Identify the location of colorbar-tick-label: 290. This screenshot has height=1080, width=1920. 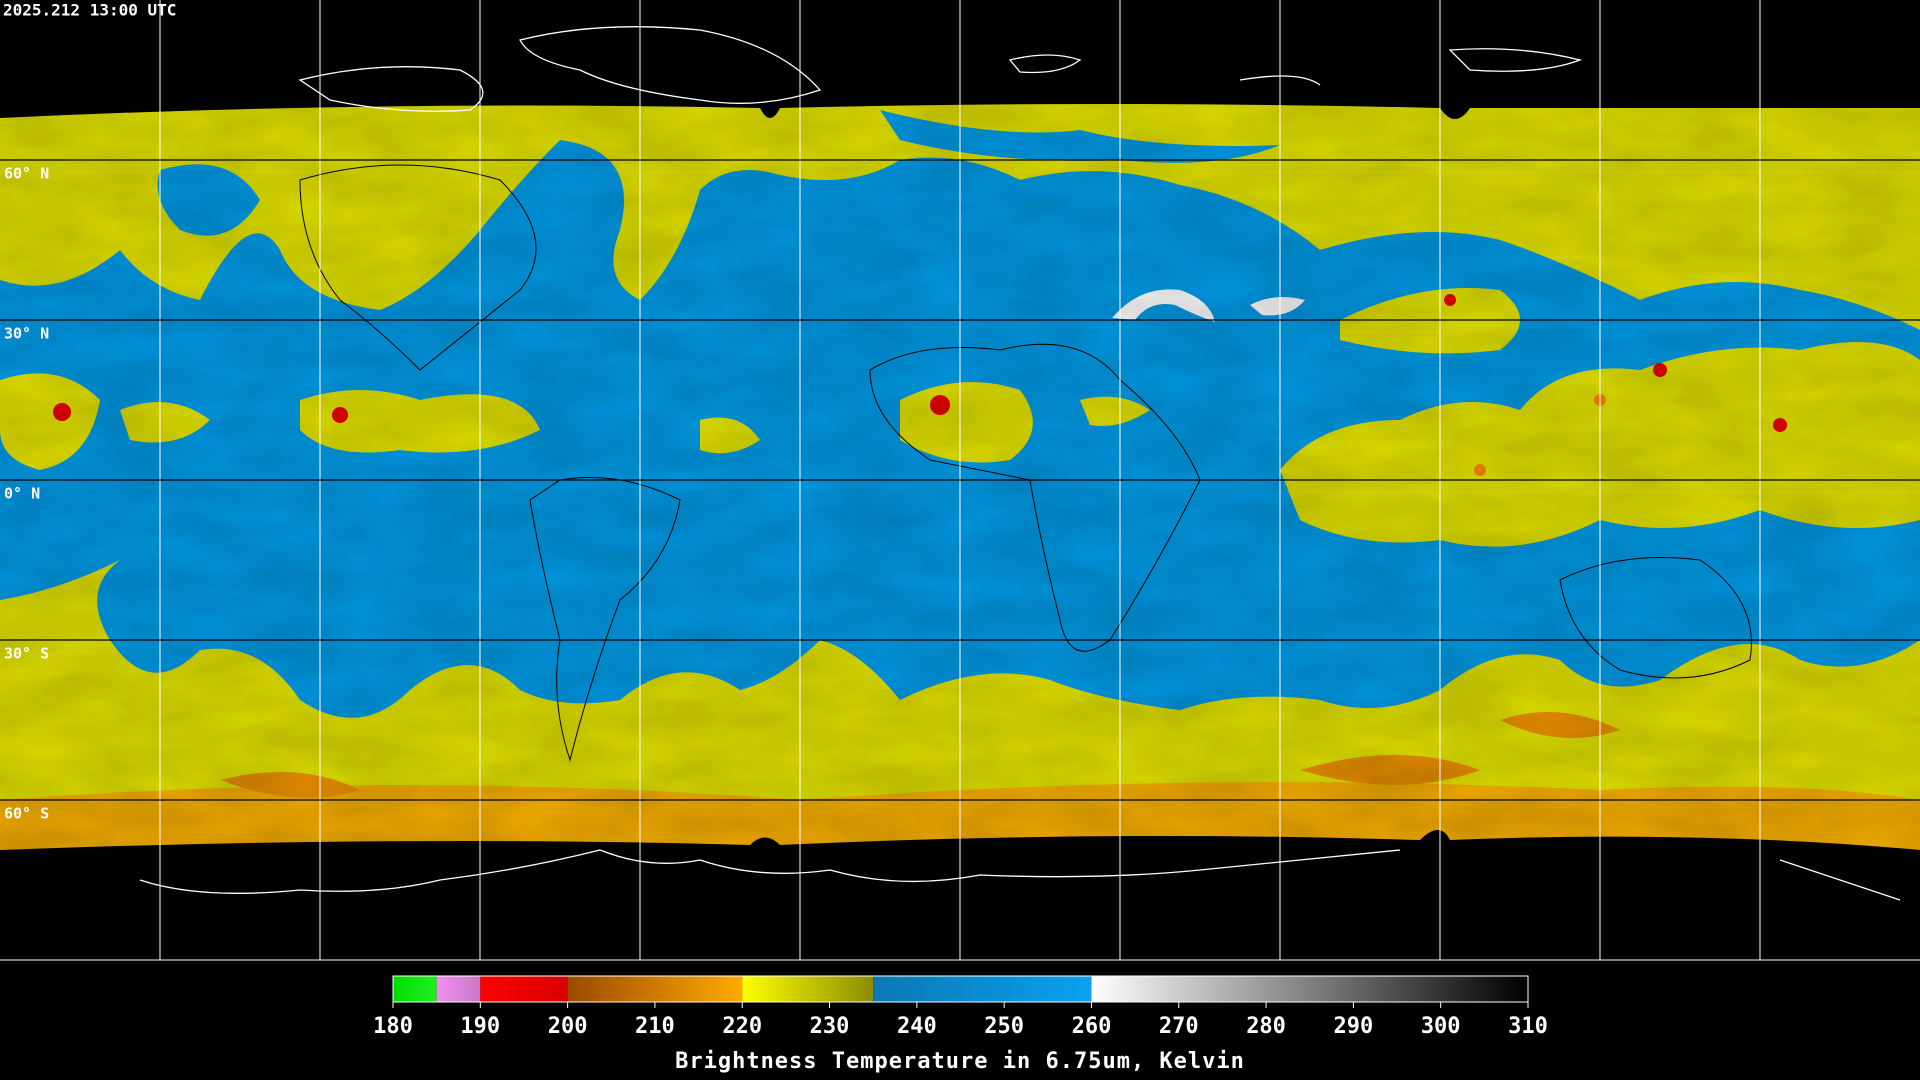
(1354, 1026).